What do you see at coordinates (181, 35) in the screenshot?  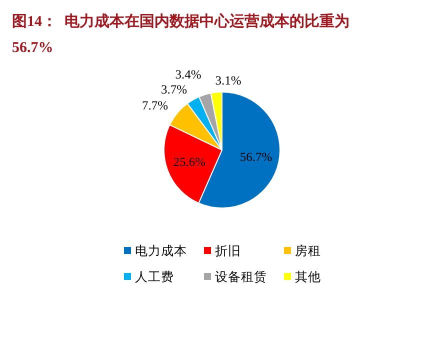 I see `title: 图14： 电力成本在国内数据中心运营成本的比重为56.7%` at bounding box center [181, 35].